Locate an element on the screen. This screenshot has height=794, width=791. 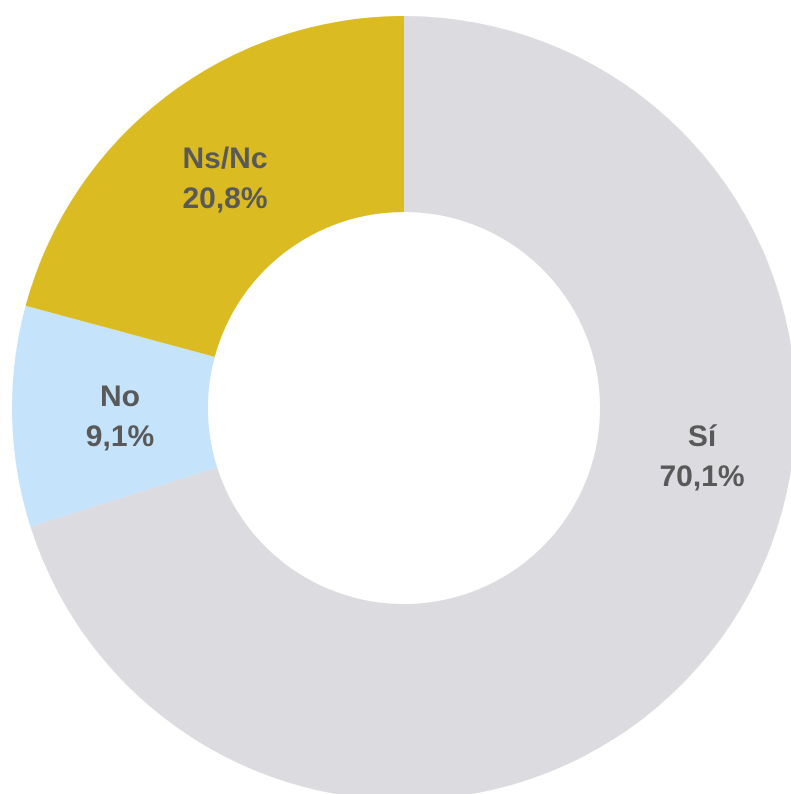
slice-category-label: Sí is located at coordinates (703, 436).